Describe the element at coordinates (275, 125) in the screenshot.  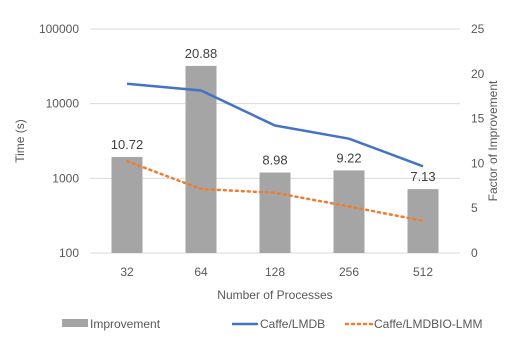
I see `lmdb-line` at that location.